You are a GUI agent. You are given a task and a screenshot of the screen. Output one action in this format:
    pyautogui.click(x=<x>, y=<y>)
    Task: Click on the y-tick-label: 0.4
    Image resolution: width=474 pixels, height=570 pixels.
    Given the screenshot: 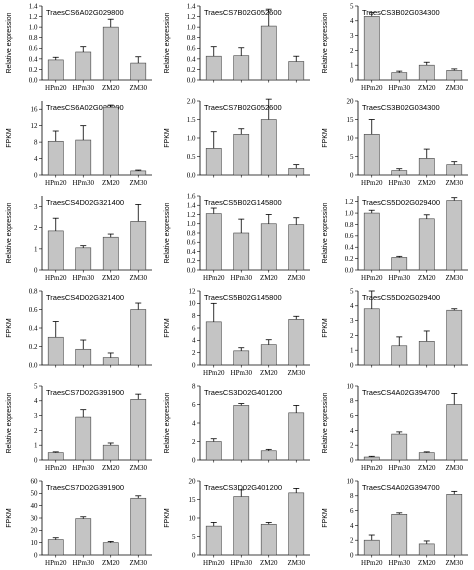 What is the action you would take?
    pyautogui.click(x=349, y=248)
    